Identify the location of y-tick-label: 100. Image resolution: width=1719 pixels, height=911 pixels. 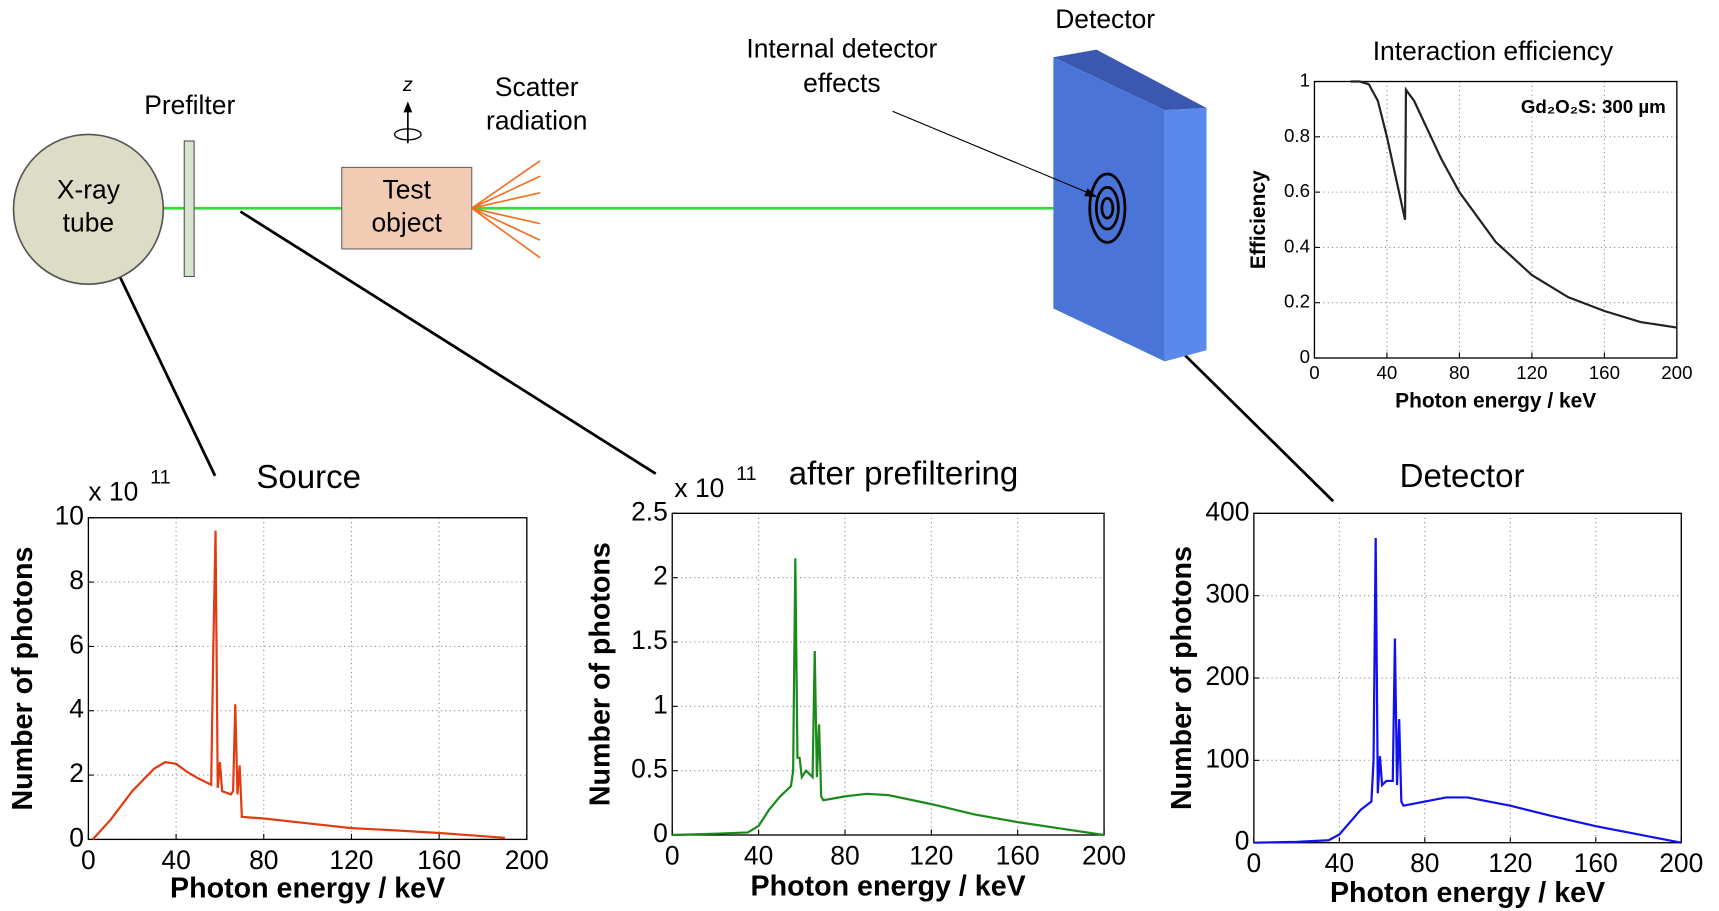
(1227, 758).